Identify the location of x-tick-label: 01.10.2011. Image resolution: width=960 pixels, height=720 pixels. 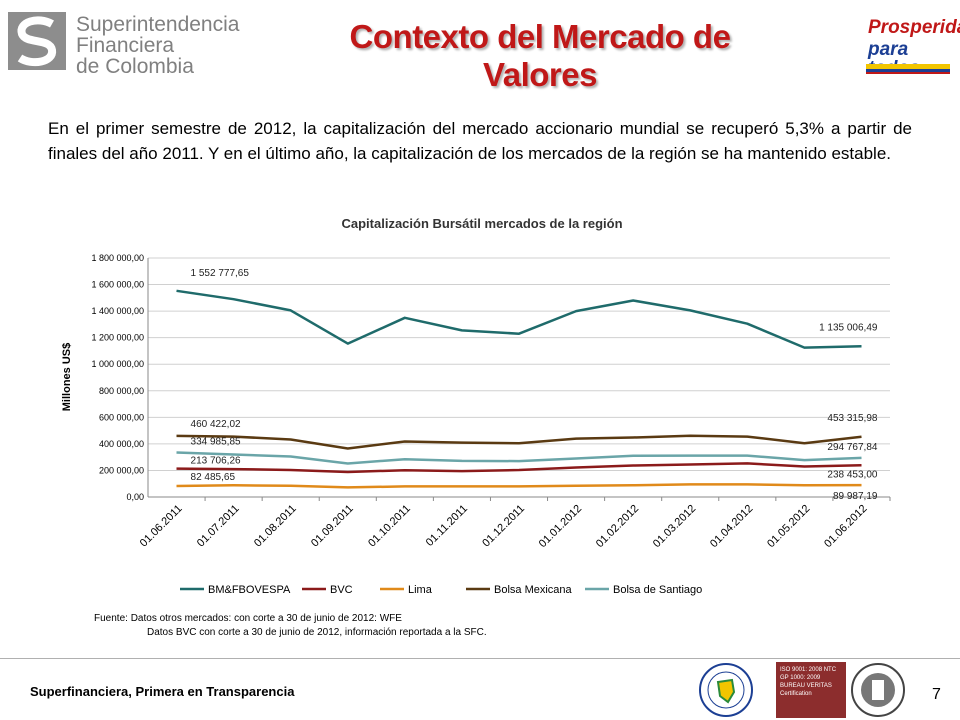
(389, 526).